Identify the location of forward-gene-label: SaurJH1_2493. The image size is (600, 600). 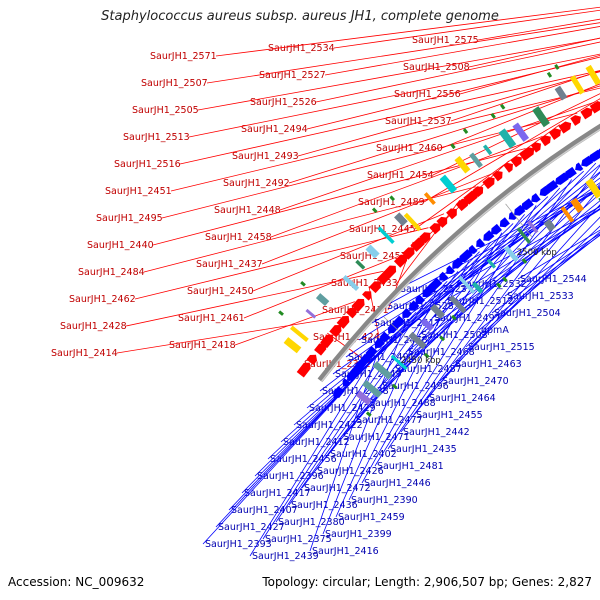
(265, 156).